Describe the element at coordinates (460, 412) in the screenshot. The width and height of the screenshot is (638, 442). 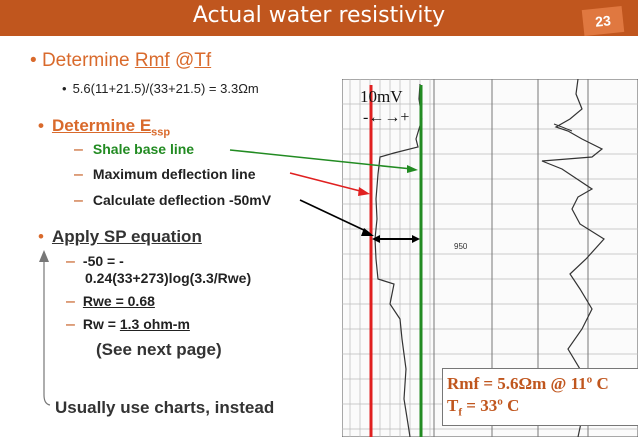
I see `tf-subscript: f` at that location.